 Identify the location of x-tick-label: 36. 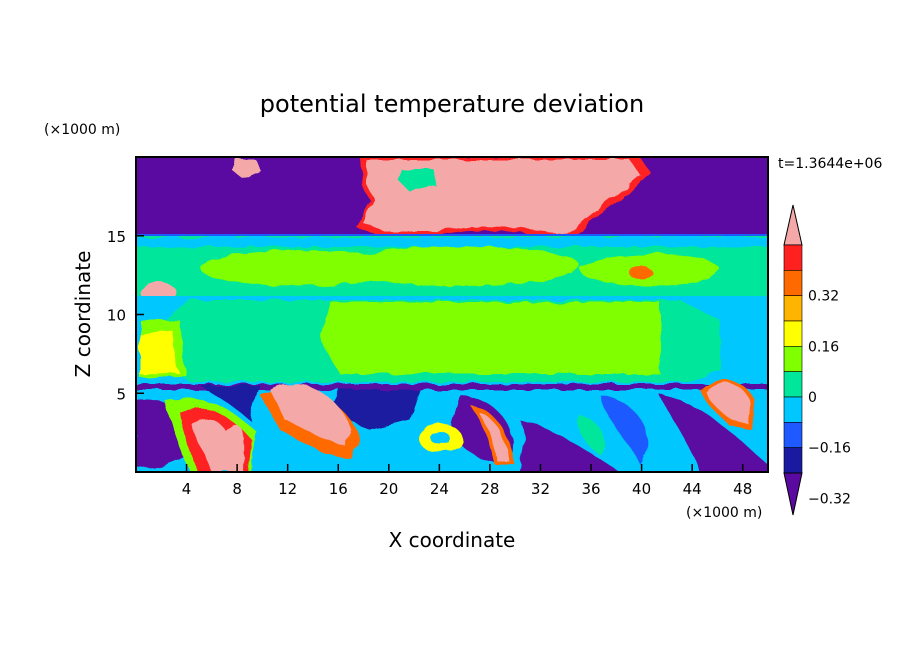
(590, 489).